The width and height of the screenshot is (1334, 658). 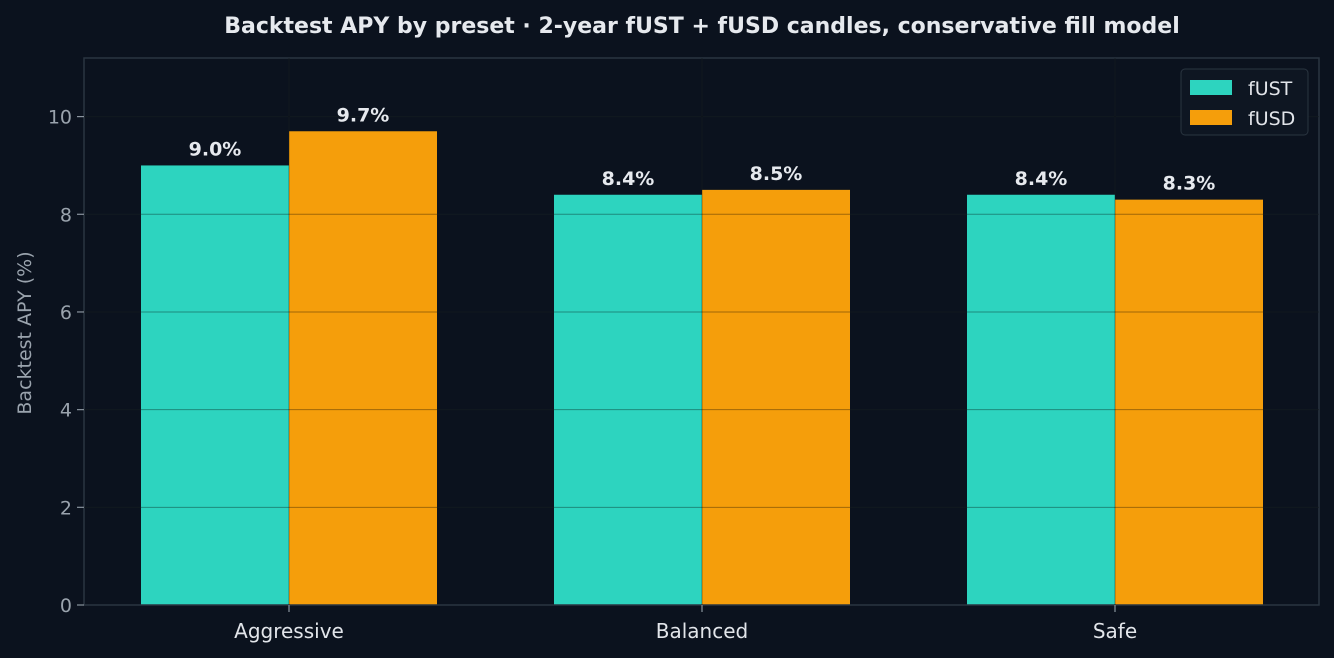 What do you see at coordinates (66, 215) in the screenshot?
I see `y-tick-label: 8` at bounding box center [66, 215].